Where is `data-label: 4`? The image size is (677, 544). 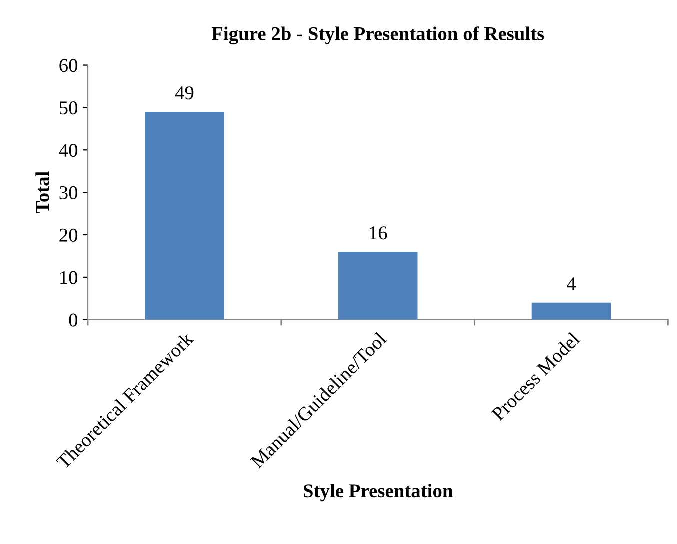 data-label: 4 is located at coordinates (571, 284).